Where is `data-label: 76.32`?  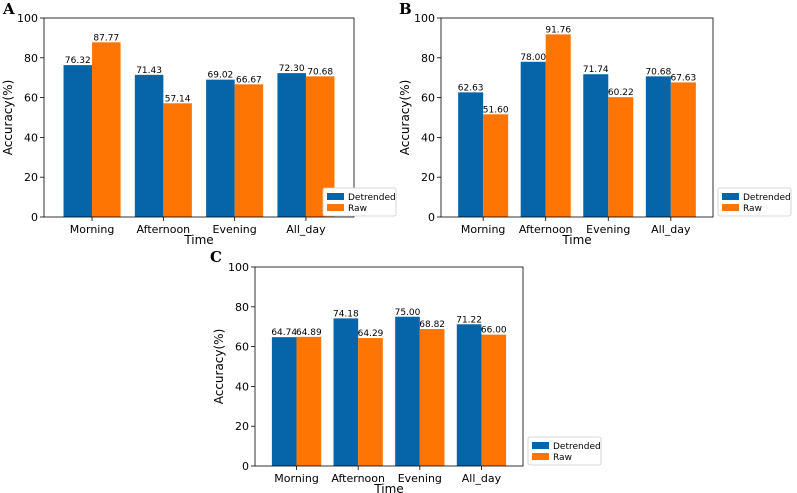
data-label: 76.32 is located at coordinates (78, 61).